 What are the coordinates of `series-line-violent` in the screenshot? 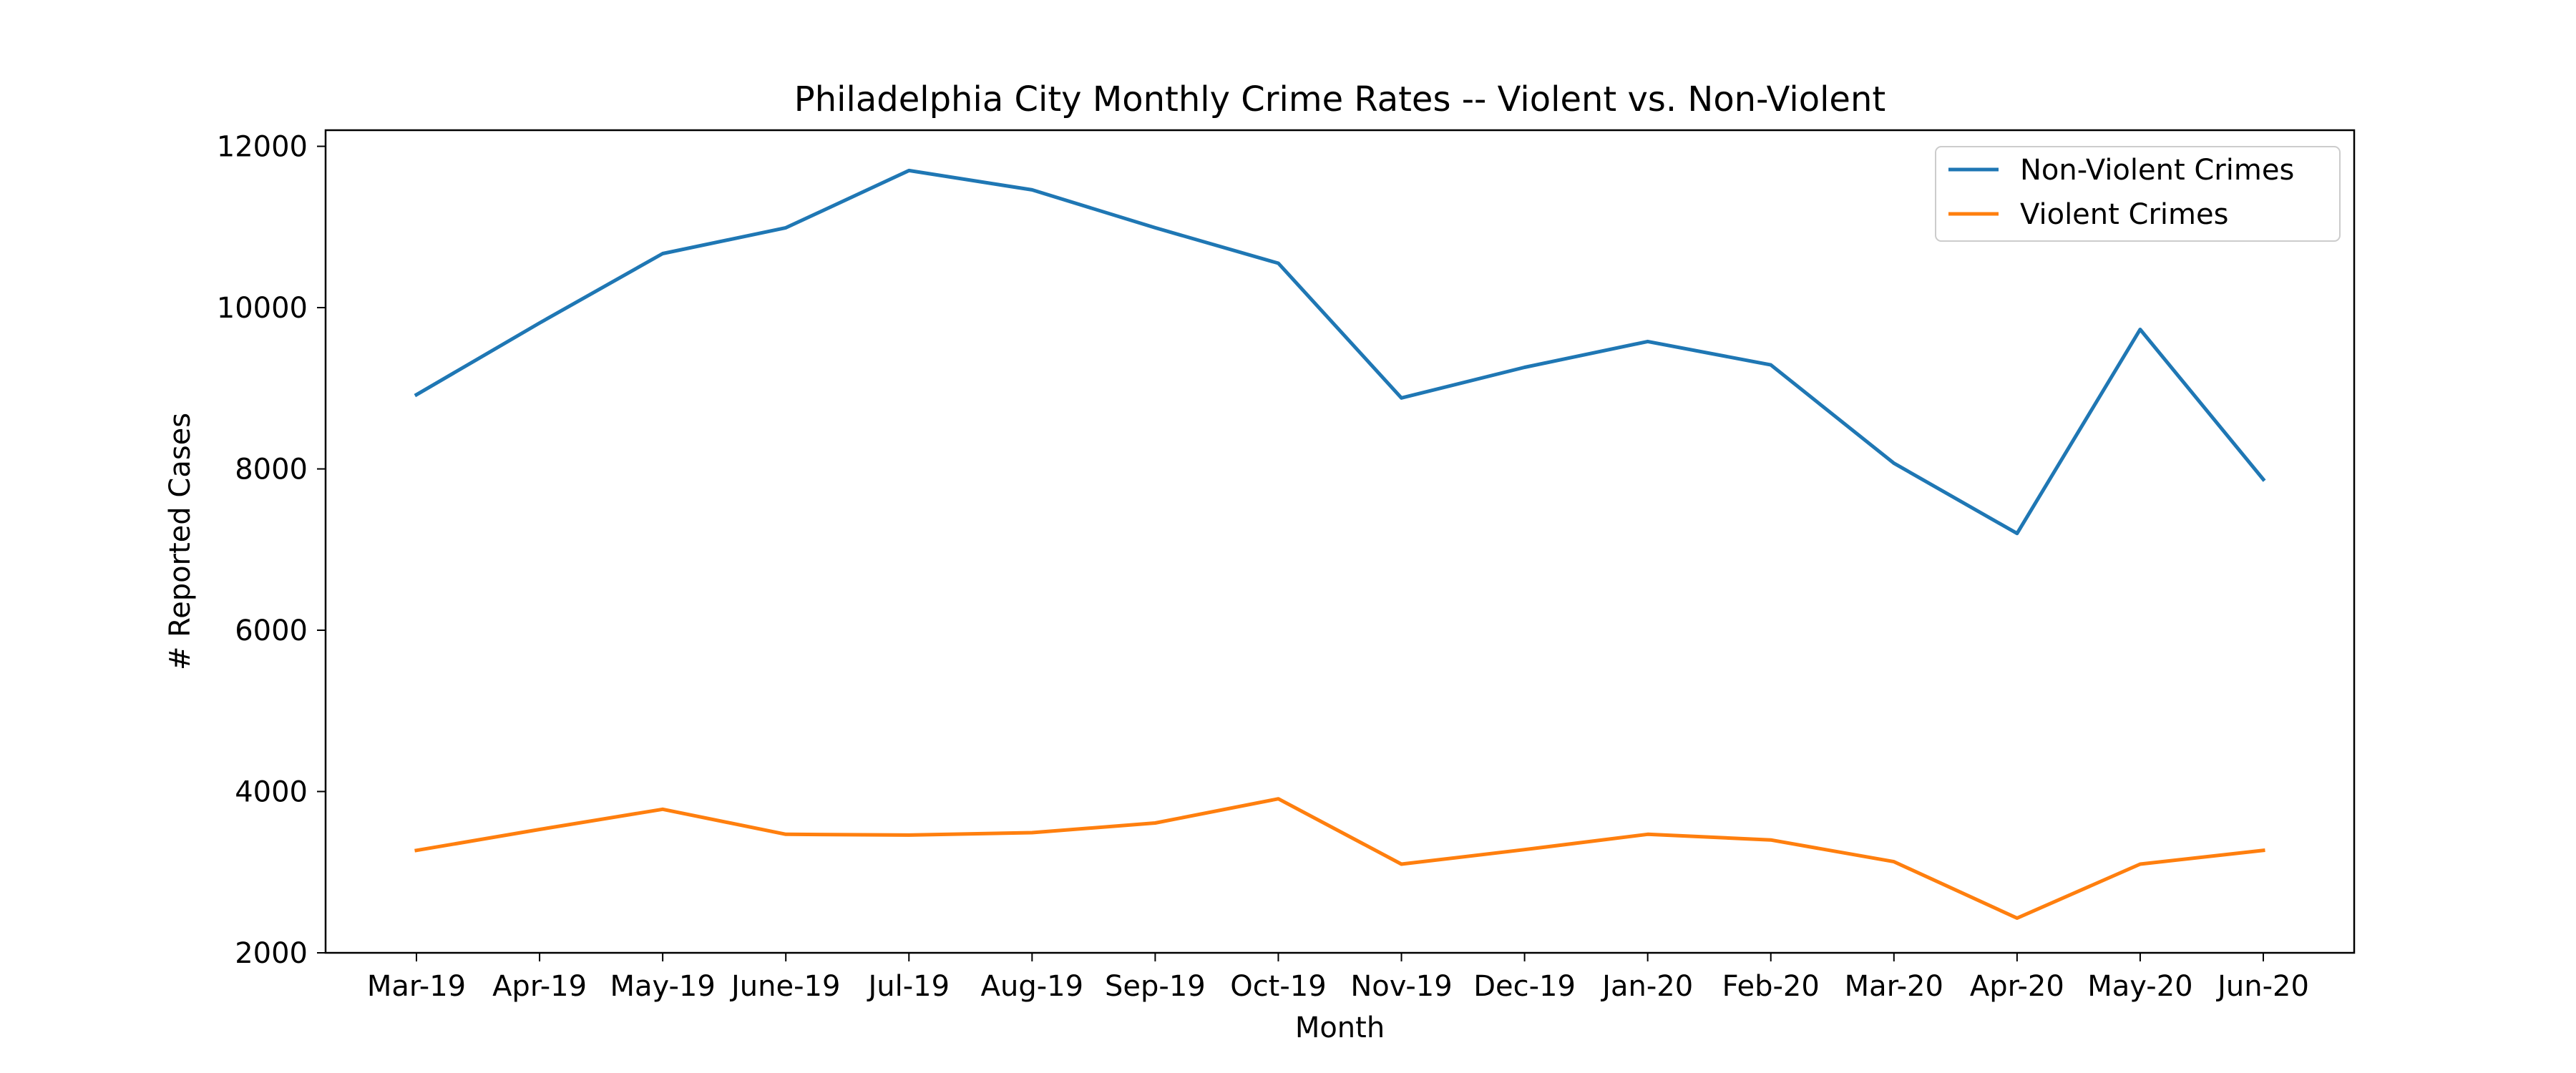 It's located at (1339, 859).